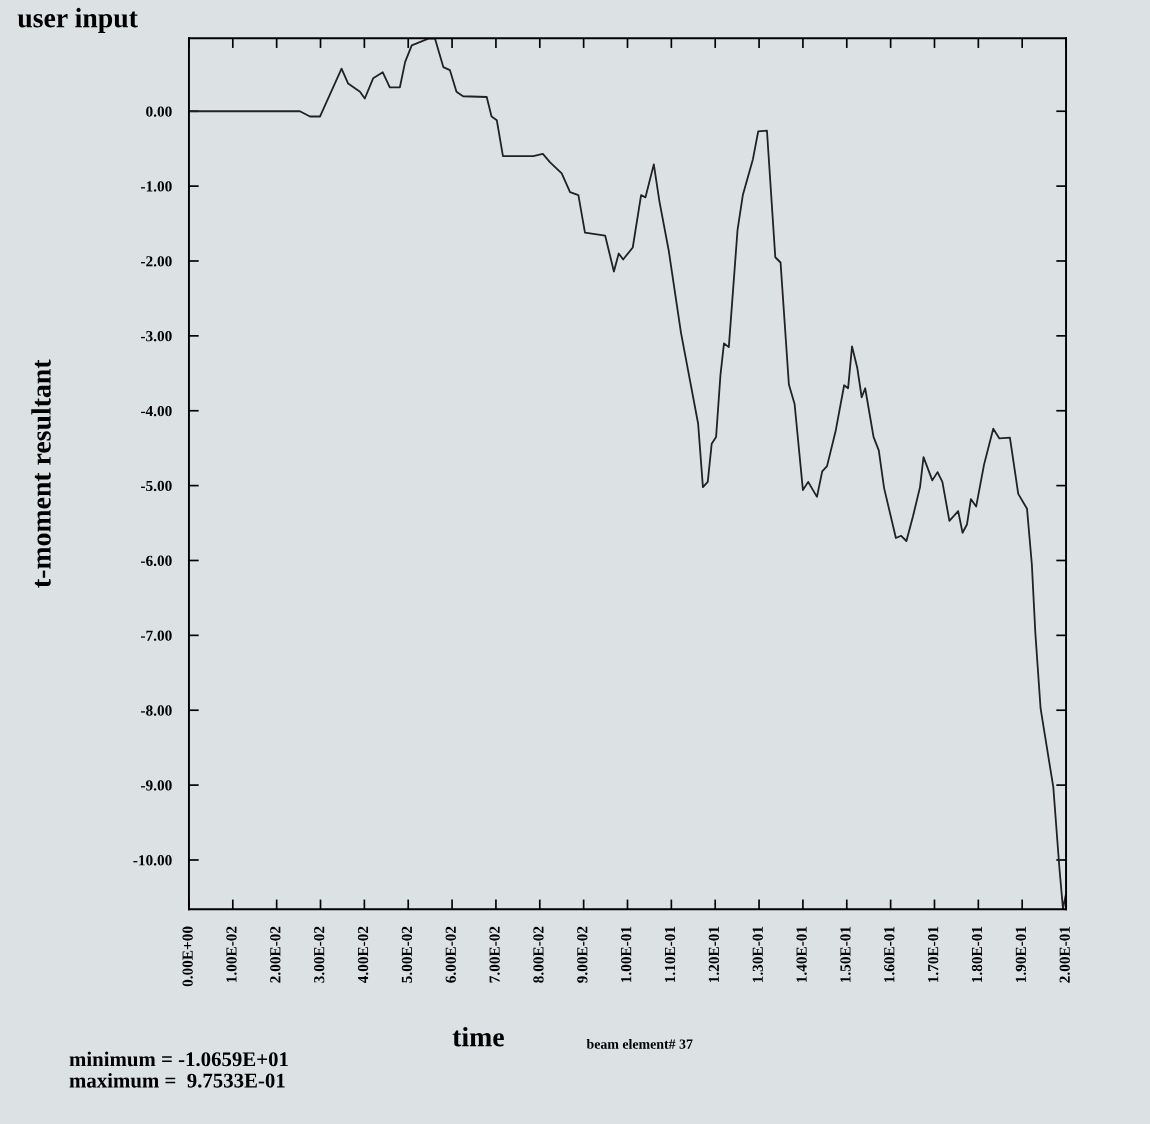 This screenshot has width=1150, height=1124. Describe the element at coordinates (156, 486) in the screenshot. I see `y-tick-label: -5.00` at that location.